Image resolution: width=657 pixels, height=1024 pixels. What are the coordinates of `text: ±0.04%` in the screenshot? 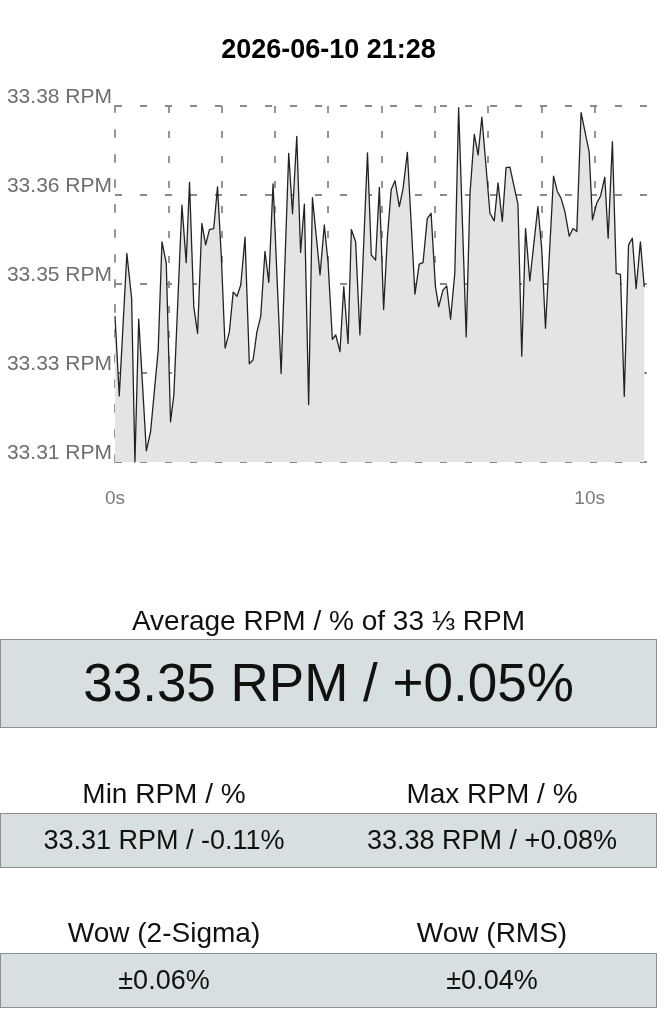 It's located at (492, 979).